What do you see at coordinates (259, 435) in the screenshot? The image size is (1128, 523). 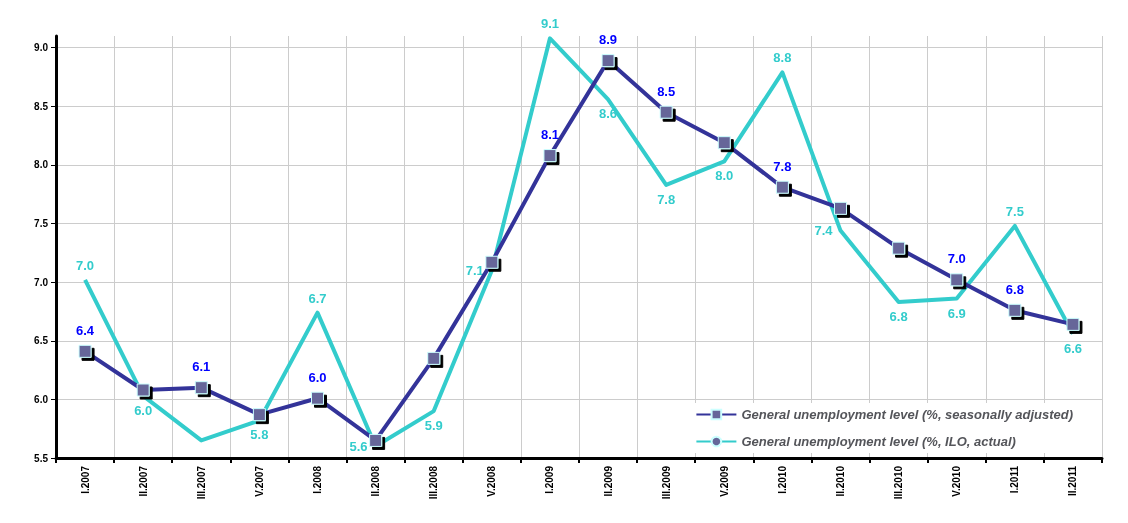 I see `data-label: 5.8` at bounding box center [259, 435].